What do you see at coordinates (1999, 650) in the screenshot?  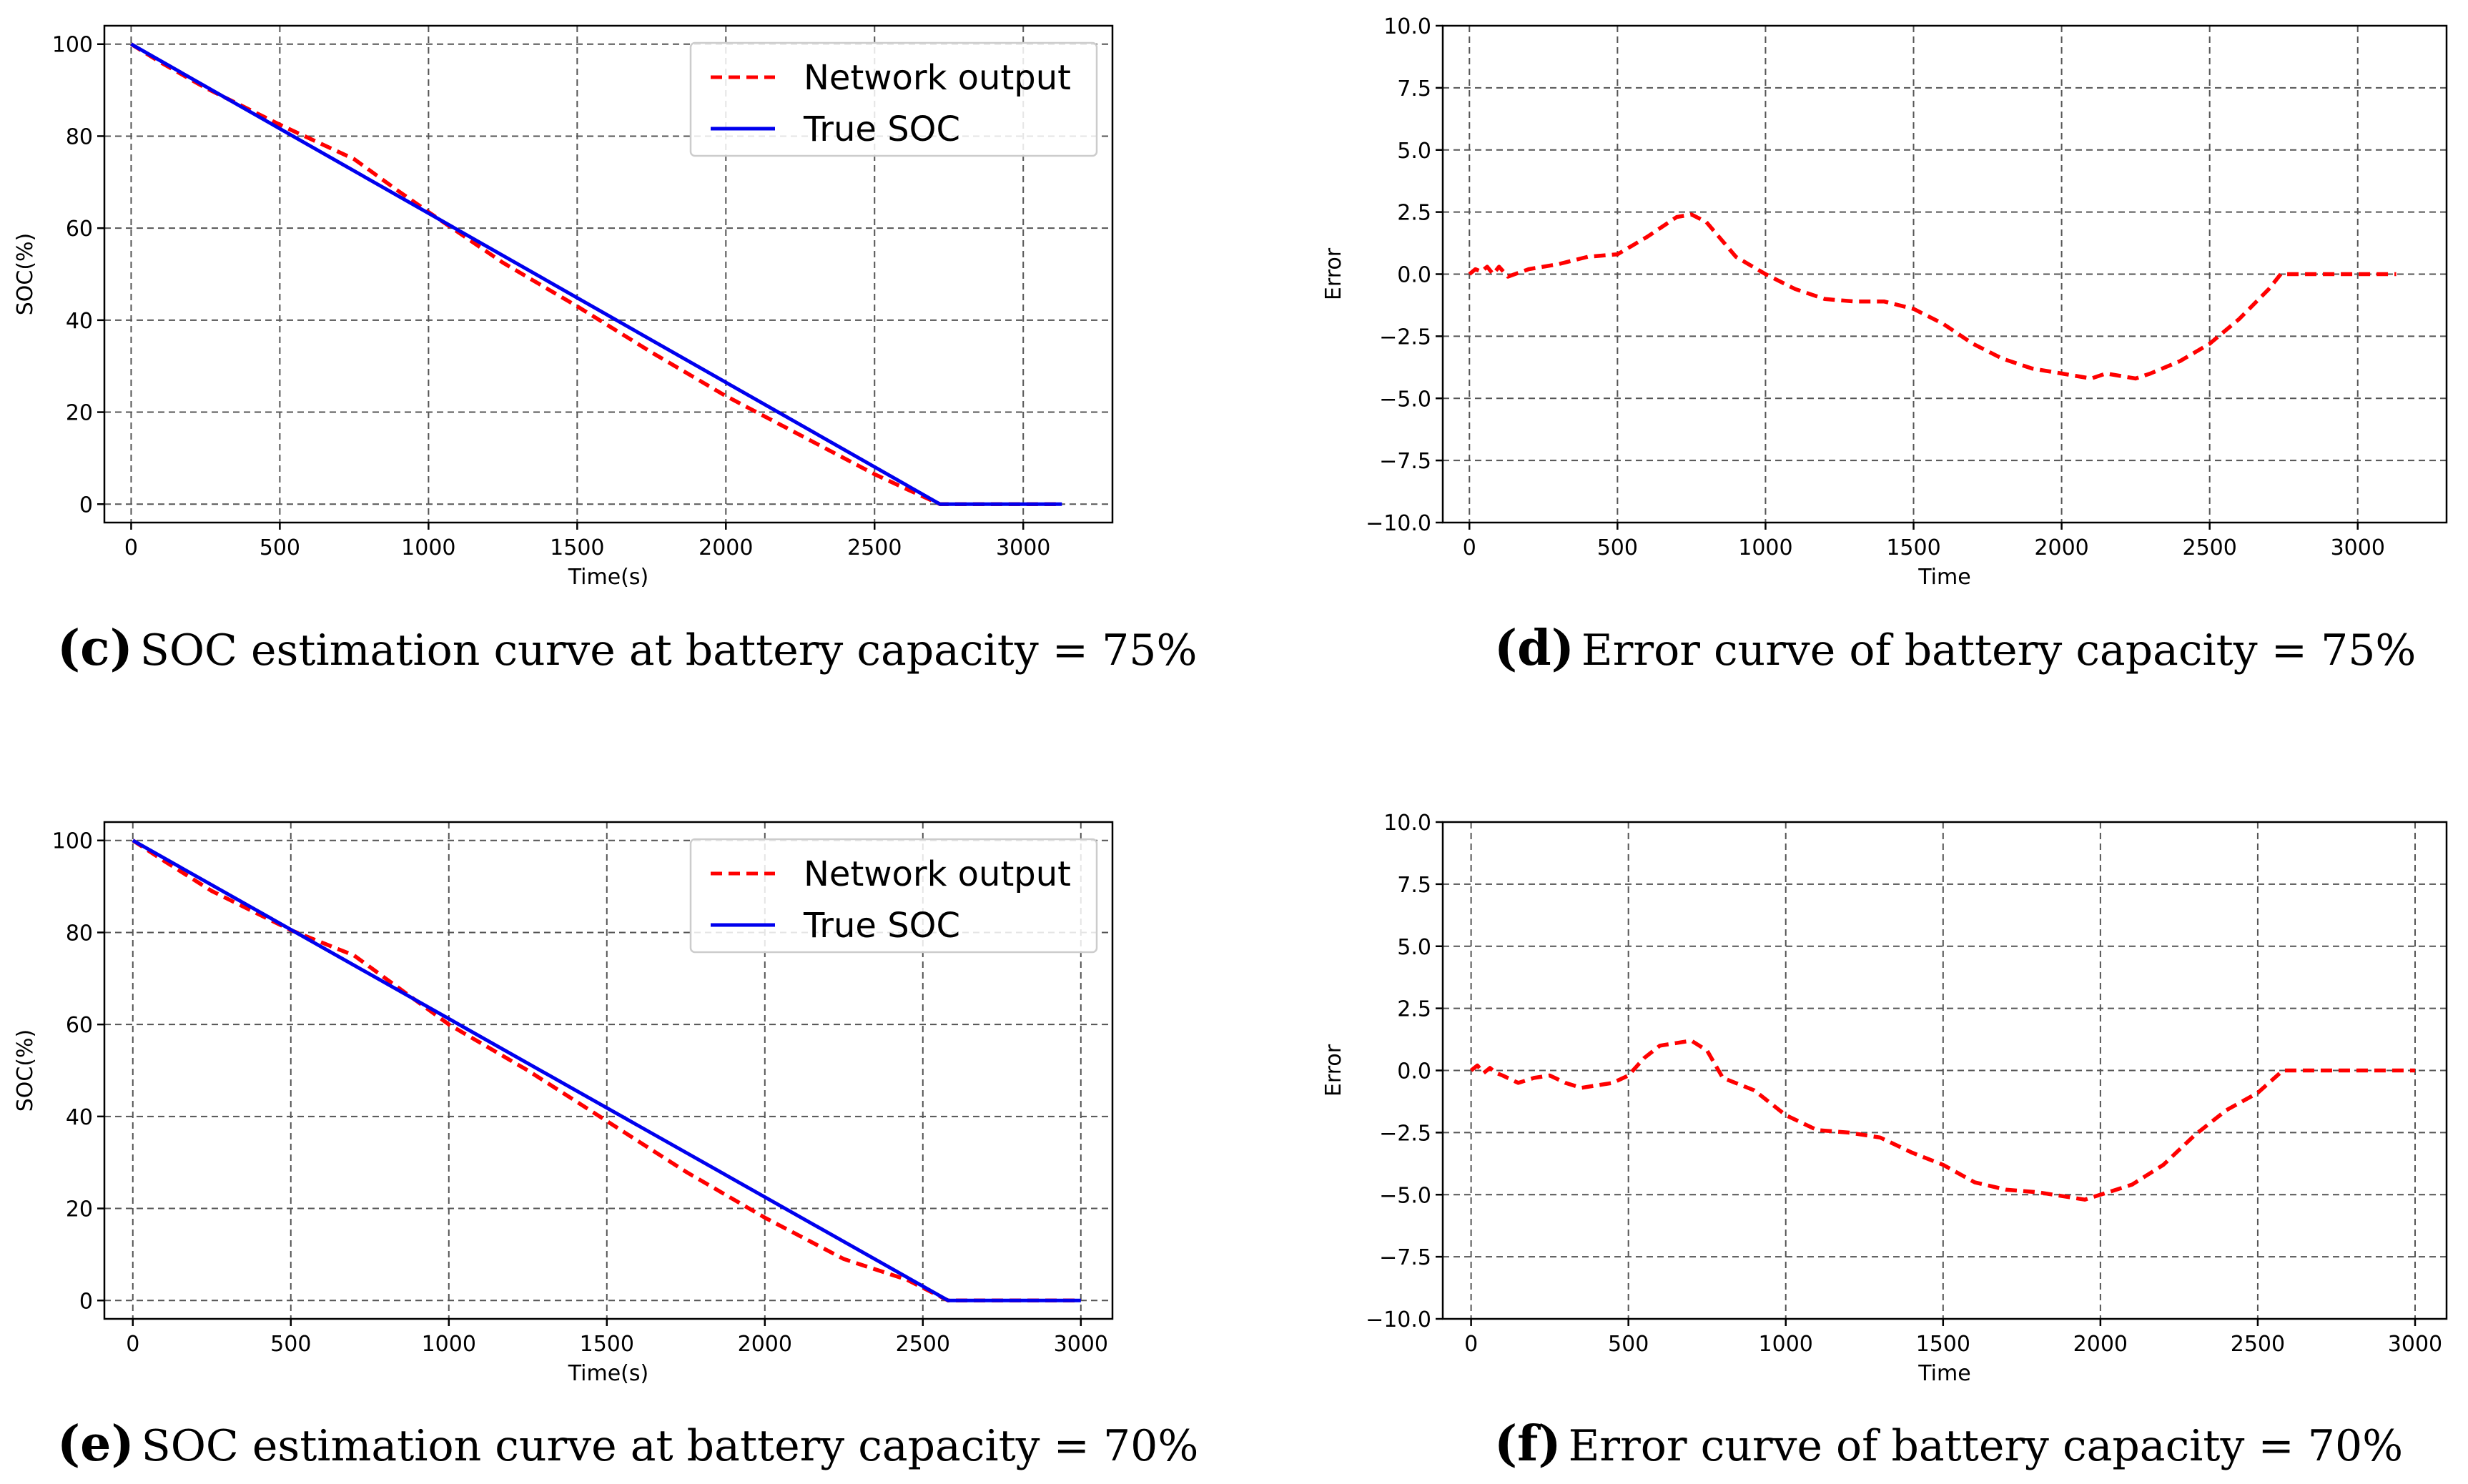 I see `caption-text: Error curve of battery capacity = 75%` at bounding box center [1999, 650].